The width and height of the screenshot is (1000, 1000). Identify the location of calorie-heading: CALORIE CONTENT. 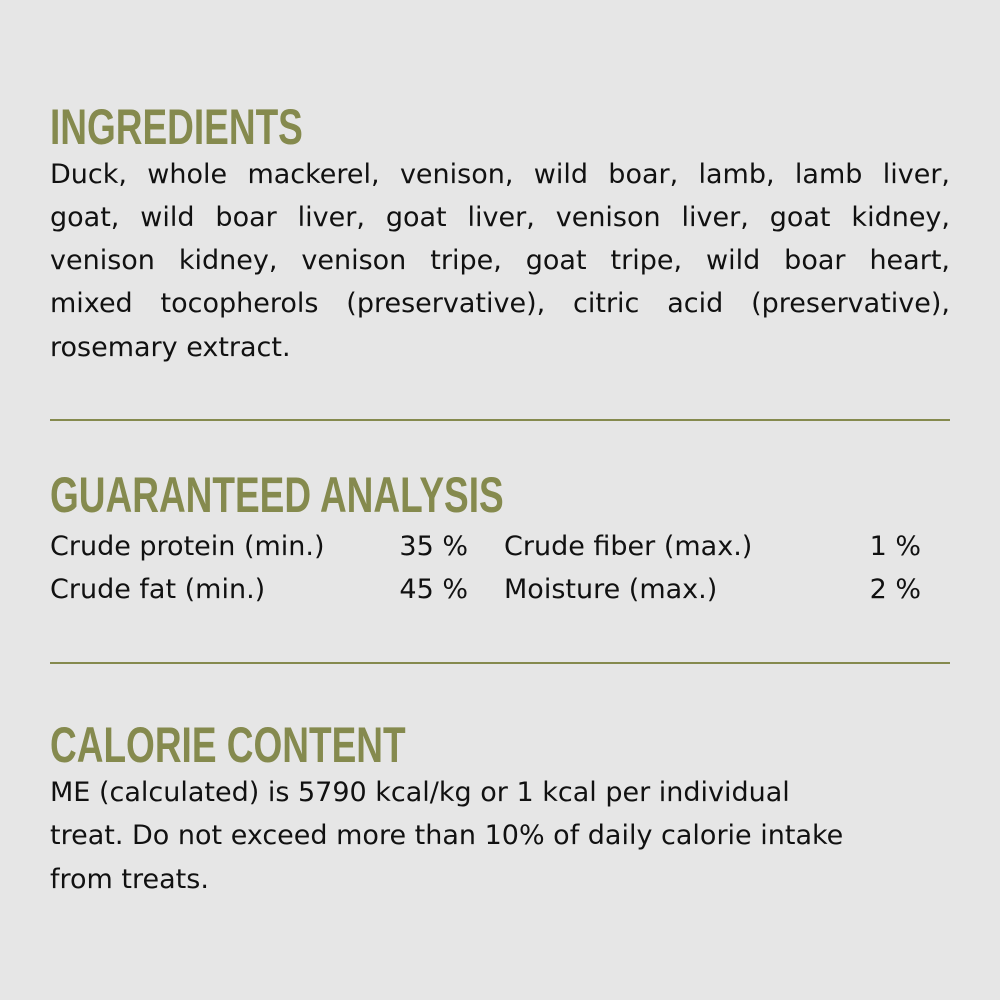
(228, 745).